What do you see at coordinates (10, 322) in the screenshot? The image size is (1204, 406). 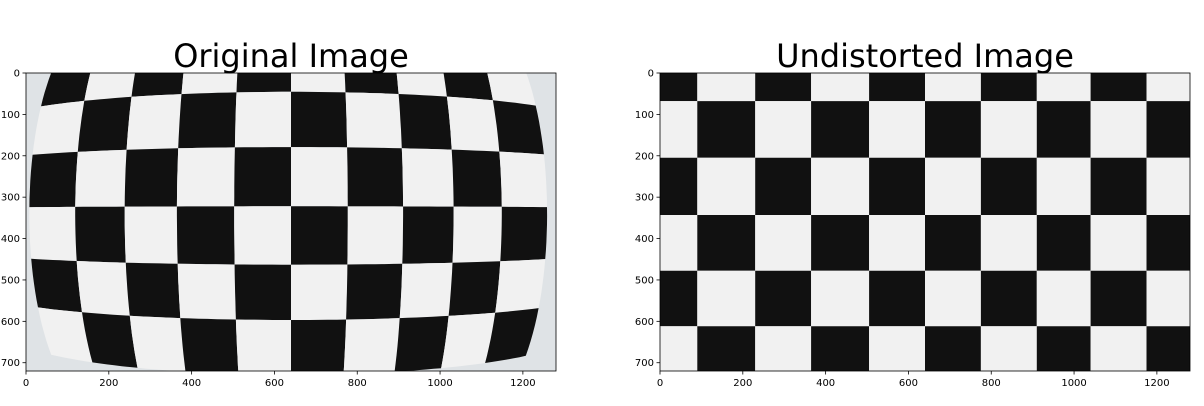 I see `y-tick-label: 600` at bounding box center [10, 322].